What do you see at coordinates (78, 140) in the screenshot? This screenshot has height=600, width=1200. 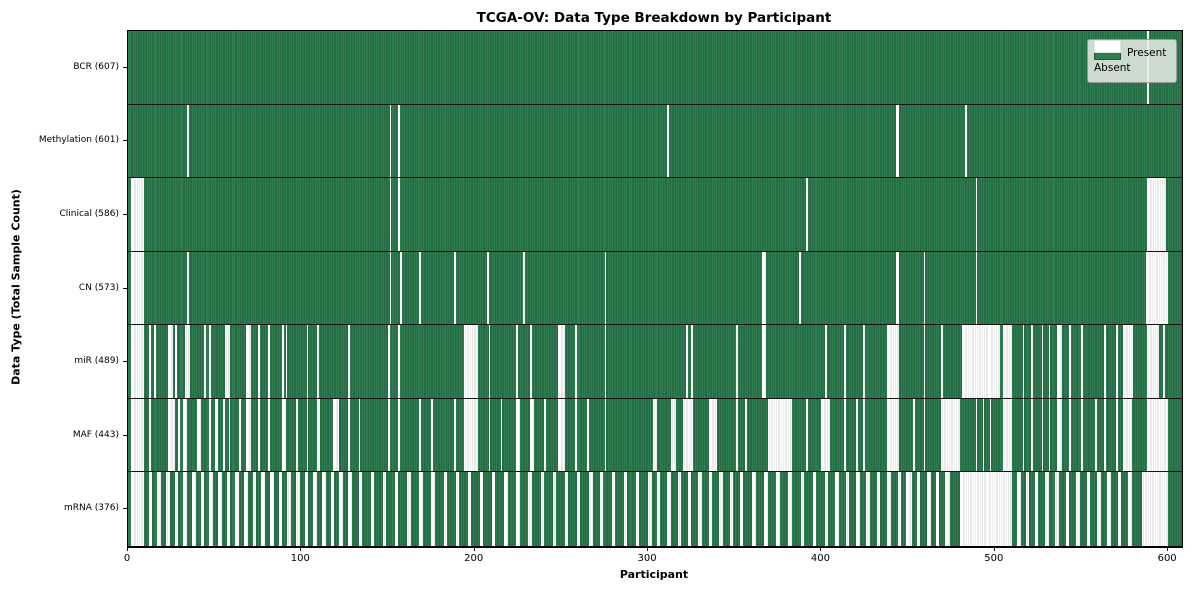 I see `y-tick-label-Methylation: Methylation (601)` at bounding box center [78, 140].